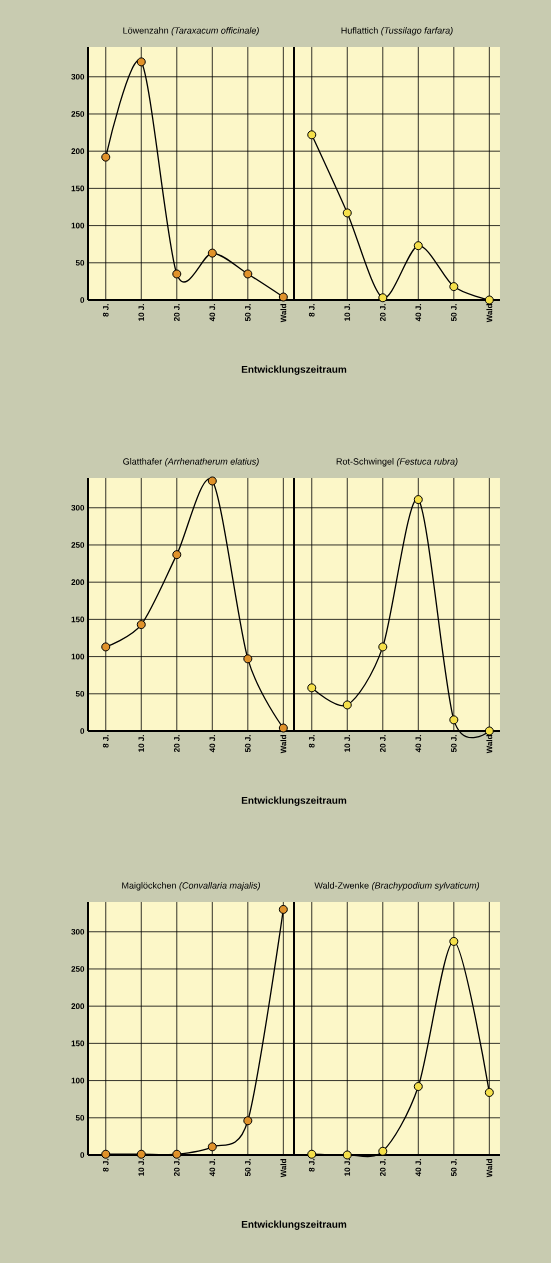 The width and height of the screenshot is (551, 1263). Describe the element at coordinates (397, 31) in the screenshot. I see `chart-title: Huflattich (Tussilago farfara)` at that location.